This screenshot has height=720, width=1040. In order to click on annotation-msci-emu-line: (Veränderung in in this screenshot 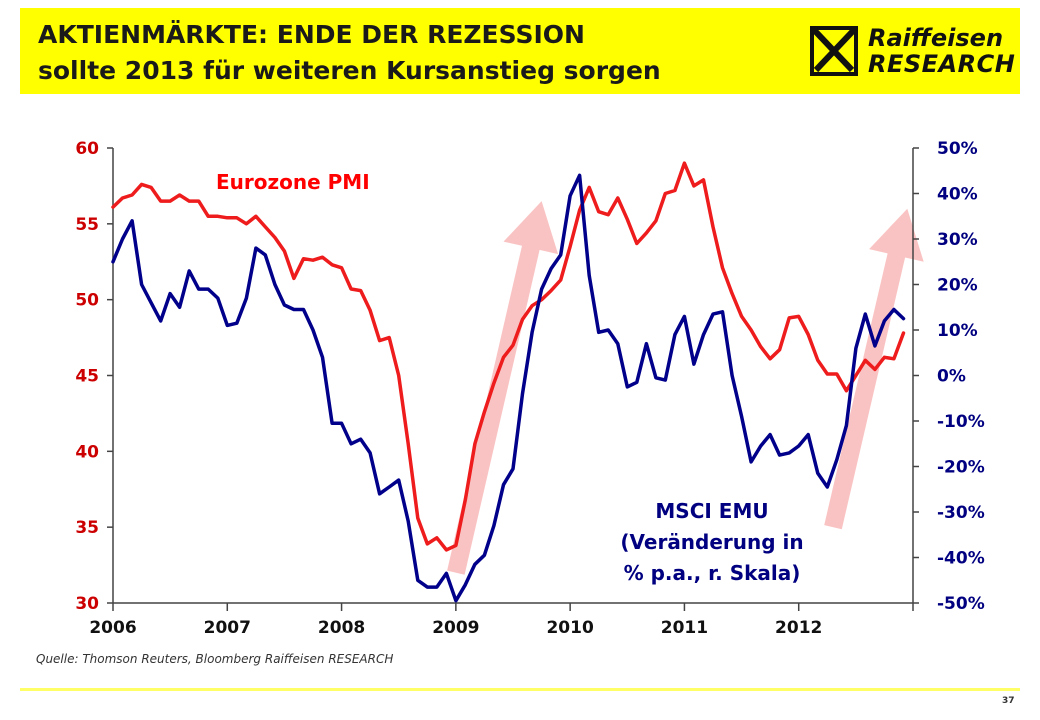, I will do `click(711, 542)`.